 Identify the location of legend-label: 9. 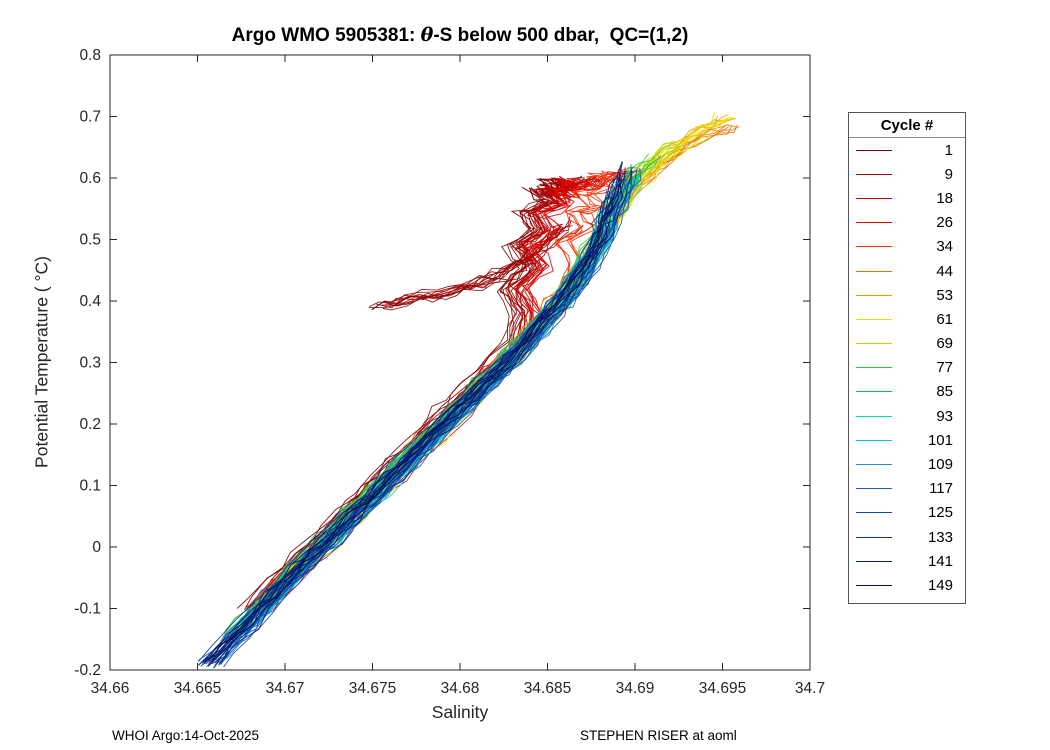
(948, 174).